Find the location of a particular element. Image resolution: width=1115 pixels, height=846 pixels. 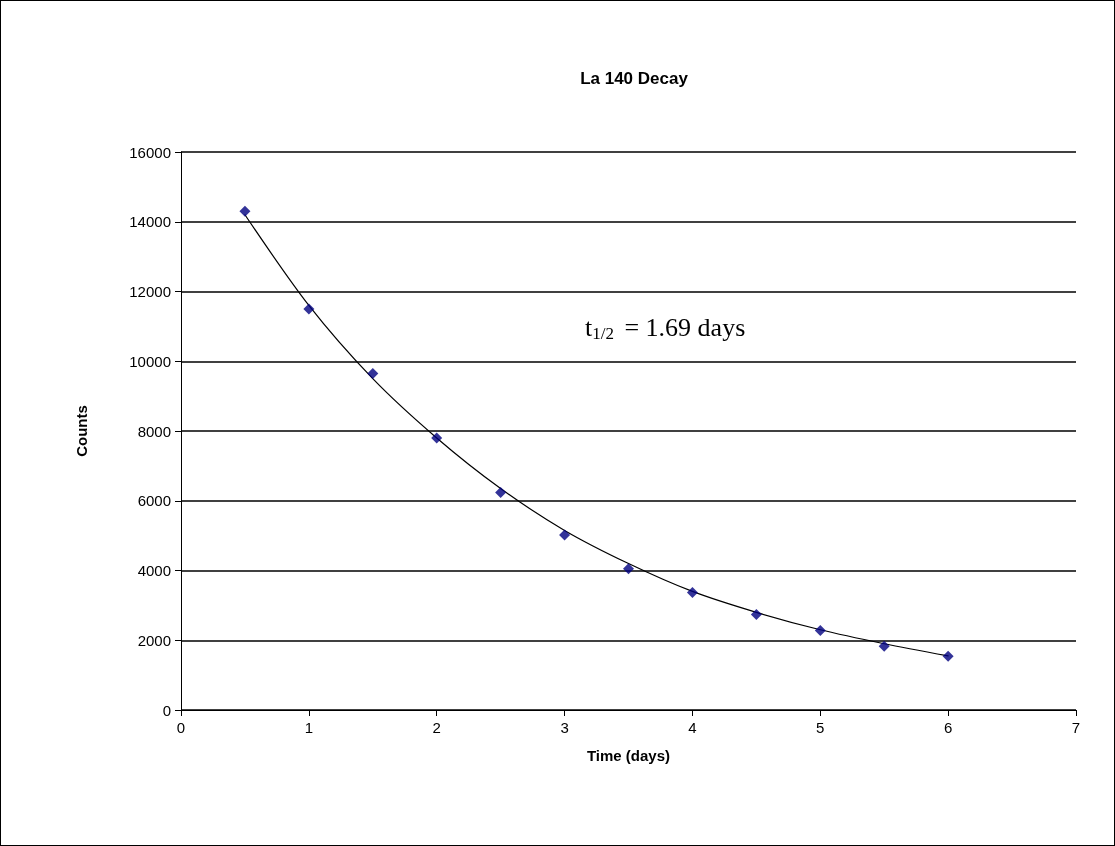

x-tick-label: 4 is located at coordinates (692, 727).